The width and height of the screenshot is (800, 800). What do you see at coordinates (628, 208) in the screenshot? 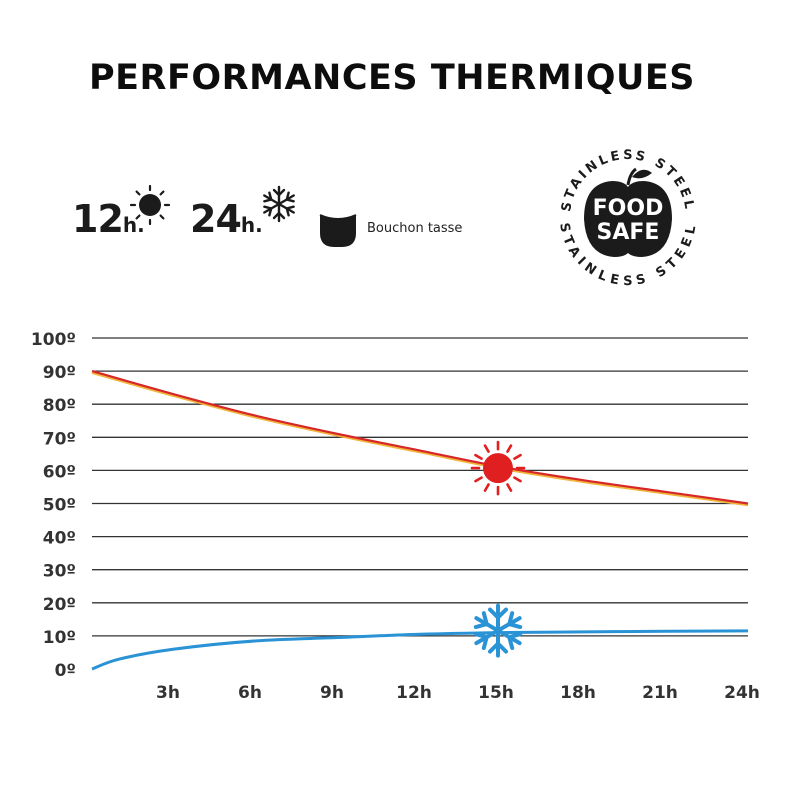
I see `badge-line1: FOOD` at bounding box center [628, 208].